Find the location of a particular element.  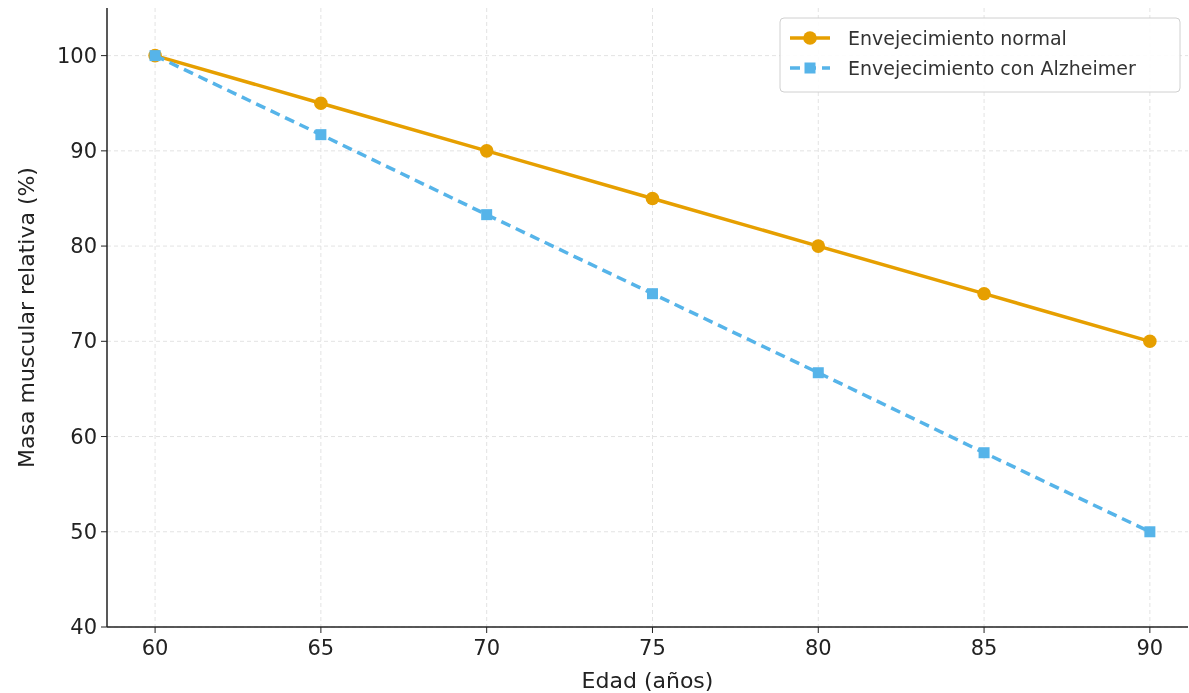

y-tick-label: 70 is located at coordinates (83, 341).